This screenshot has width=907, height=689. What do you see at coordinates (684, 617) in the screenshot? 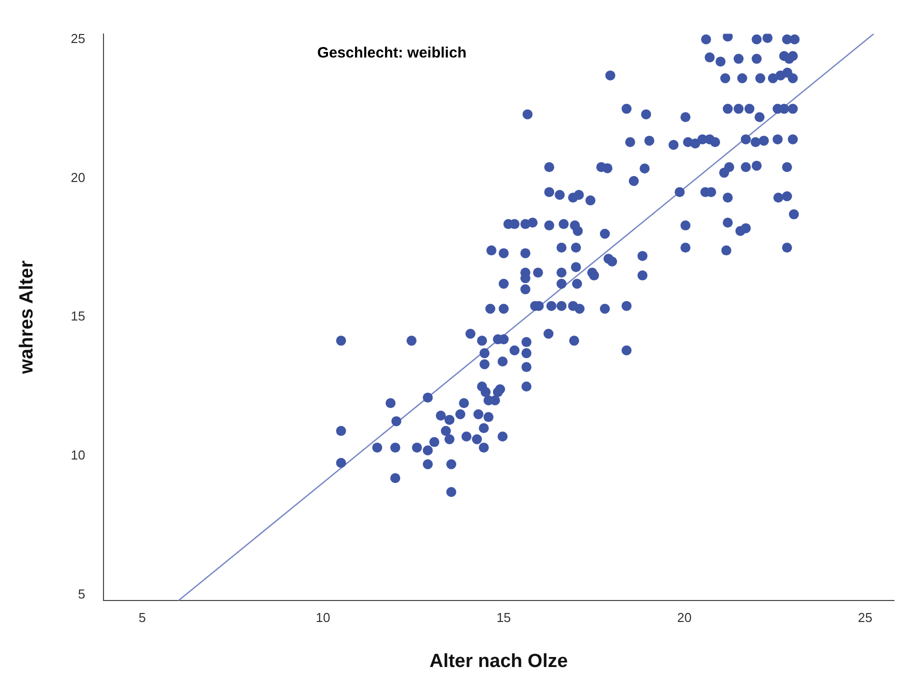
I see `x-tick-label: 20` at bounding box center [684, 617].